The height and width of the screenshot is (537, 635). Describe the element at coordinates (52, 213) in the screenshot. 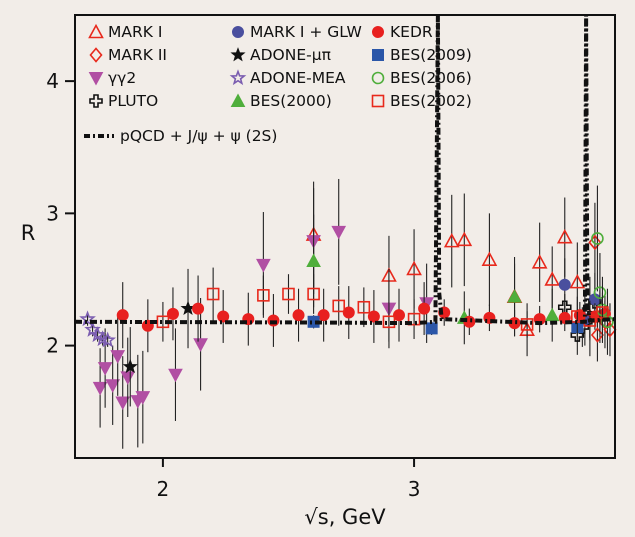

I see `y-tick-label: 3` at that location.